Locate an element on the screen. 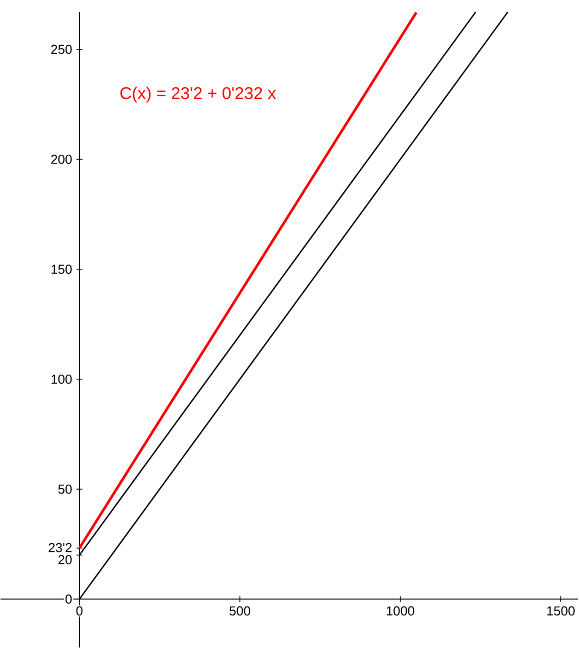  x-tick-label: 1000 is located at coordinates (400, 611).